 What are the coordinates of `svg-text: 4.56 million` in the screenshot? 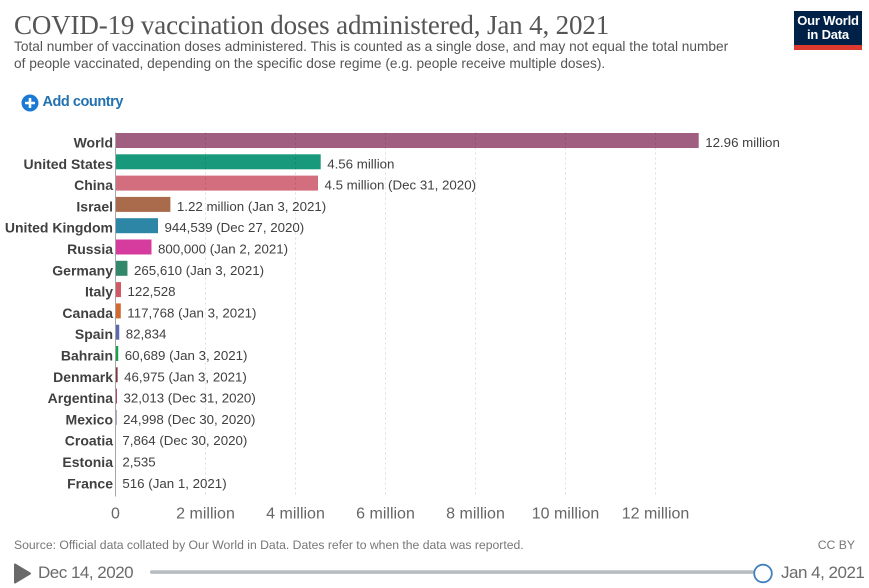 It's located at (360, 163).